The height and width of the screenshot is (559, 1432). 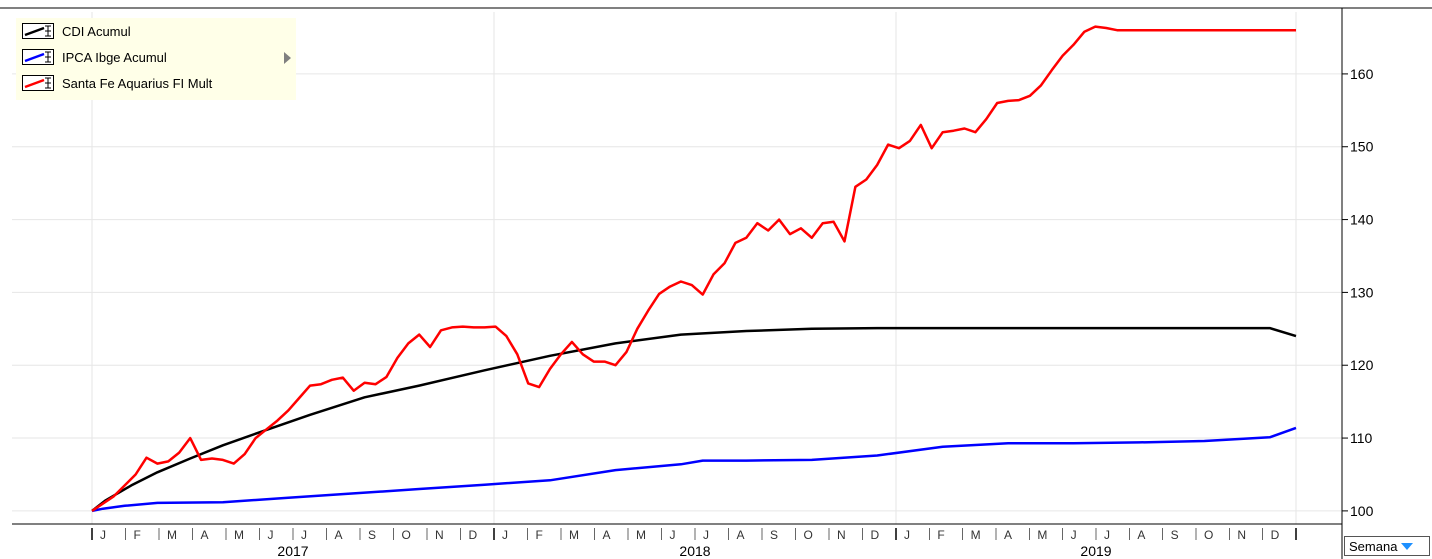 I want to click on y-tick-label: 160, so click(x=1362, y=74).